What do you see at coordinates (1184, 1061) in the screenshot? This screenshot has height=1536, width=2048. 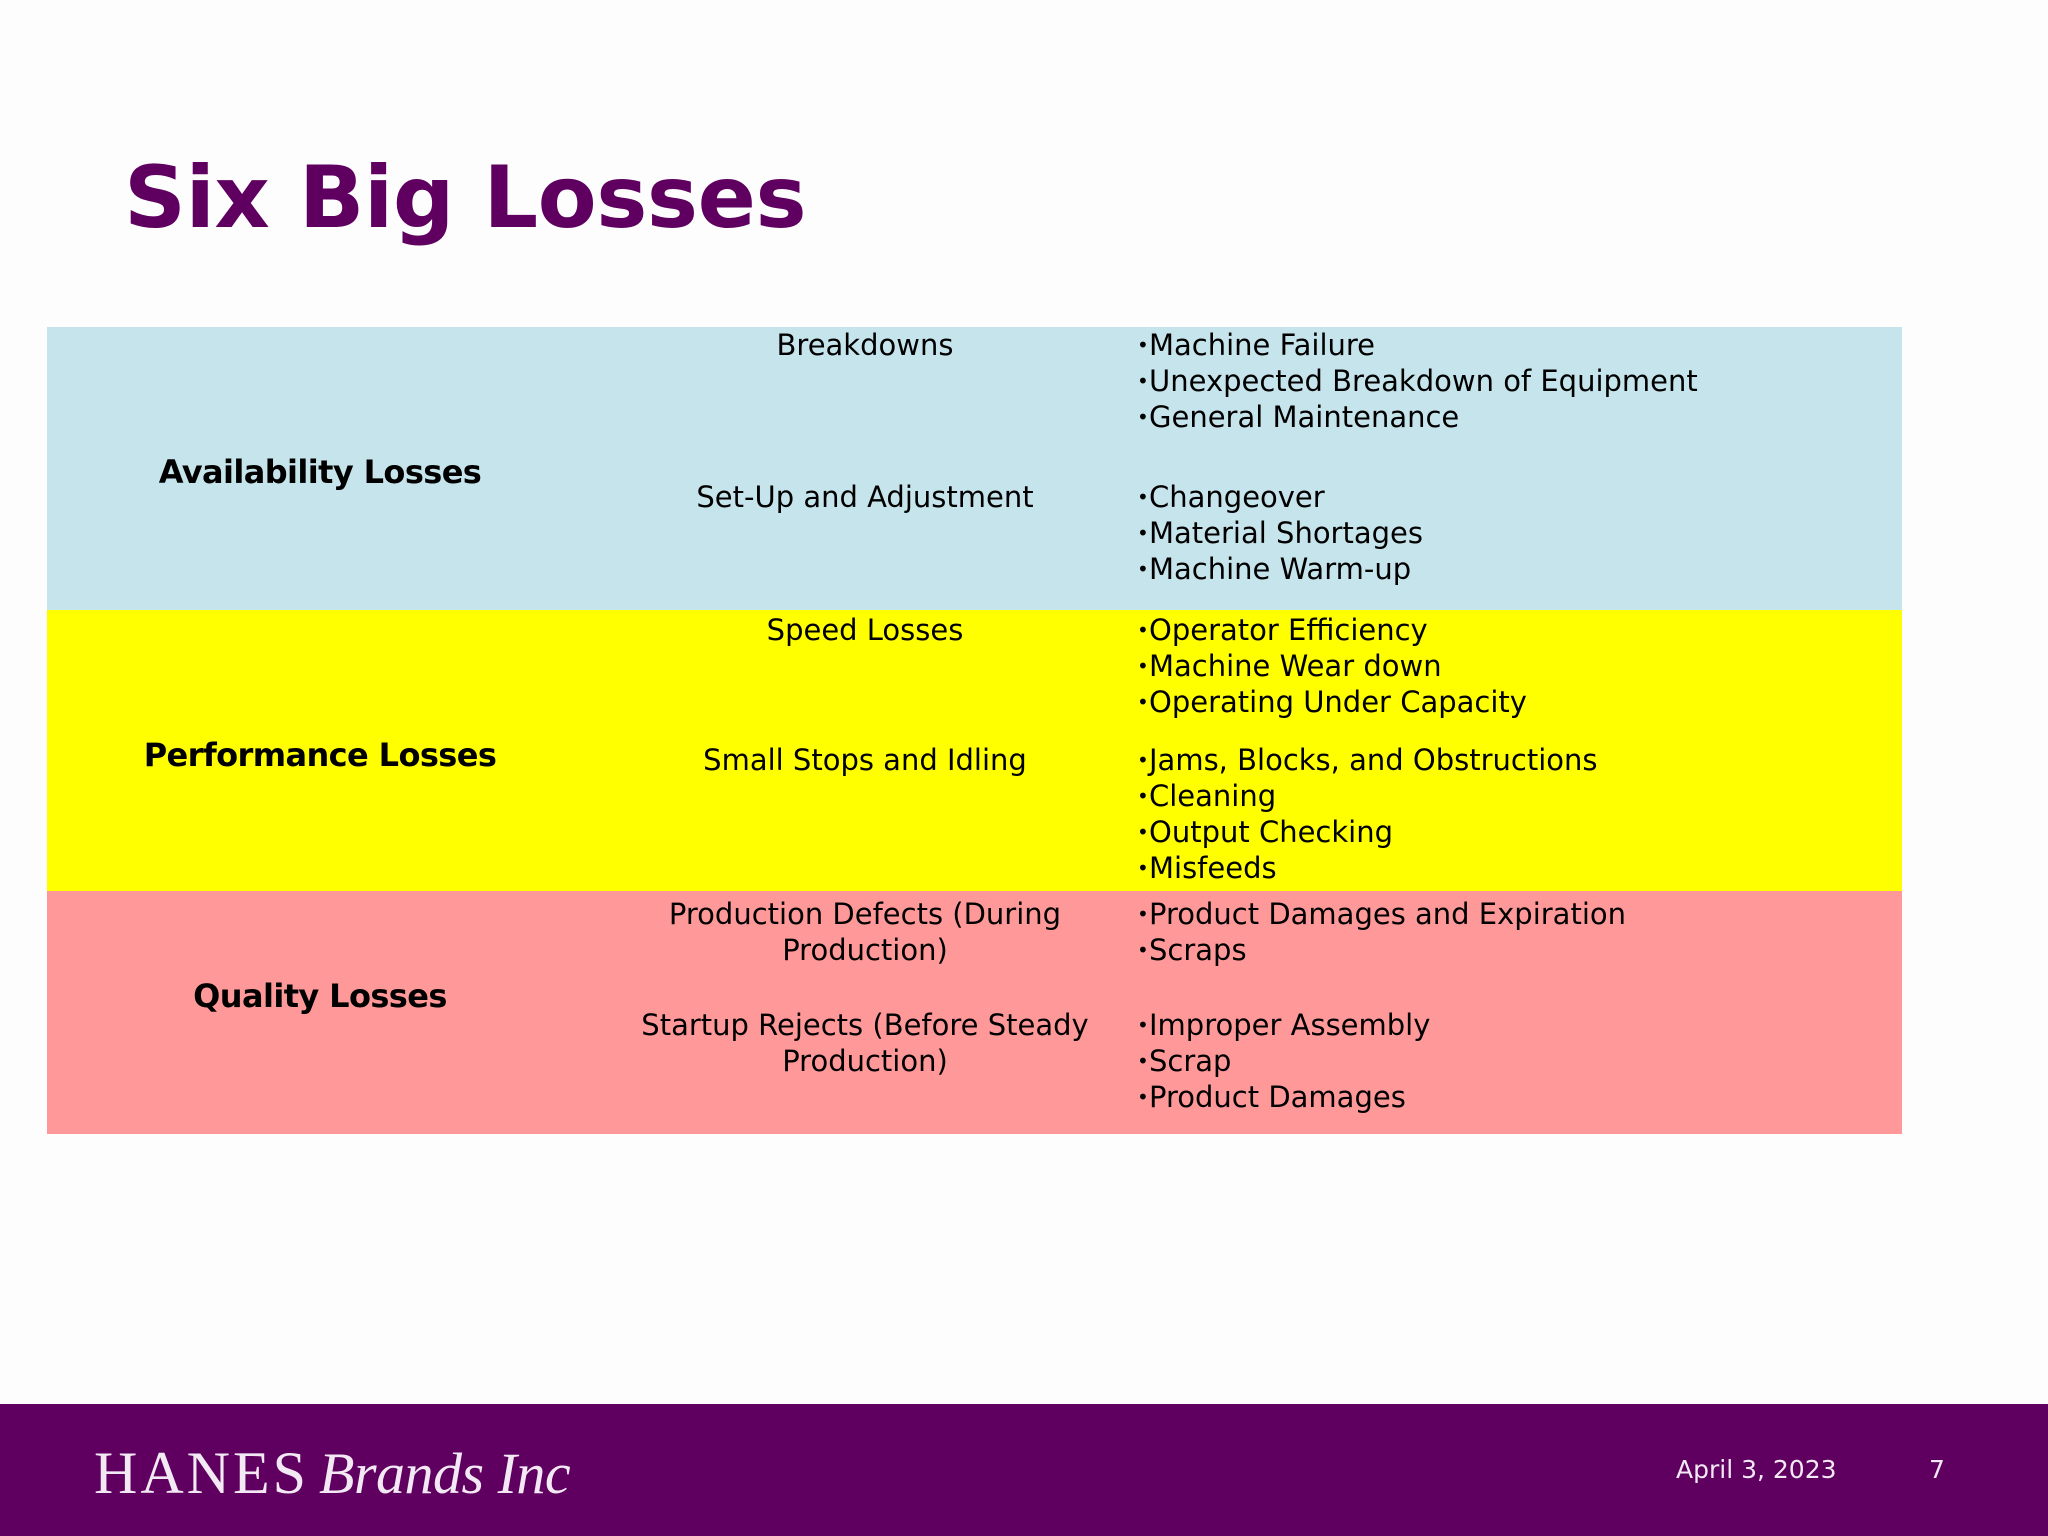 I see `cause-item: •Scrap` at bounding box center [1184, 1061].